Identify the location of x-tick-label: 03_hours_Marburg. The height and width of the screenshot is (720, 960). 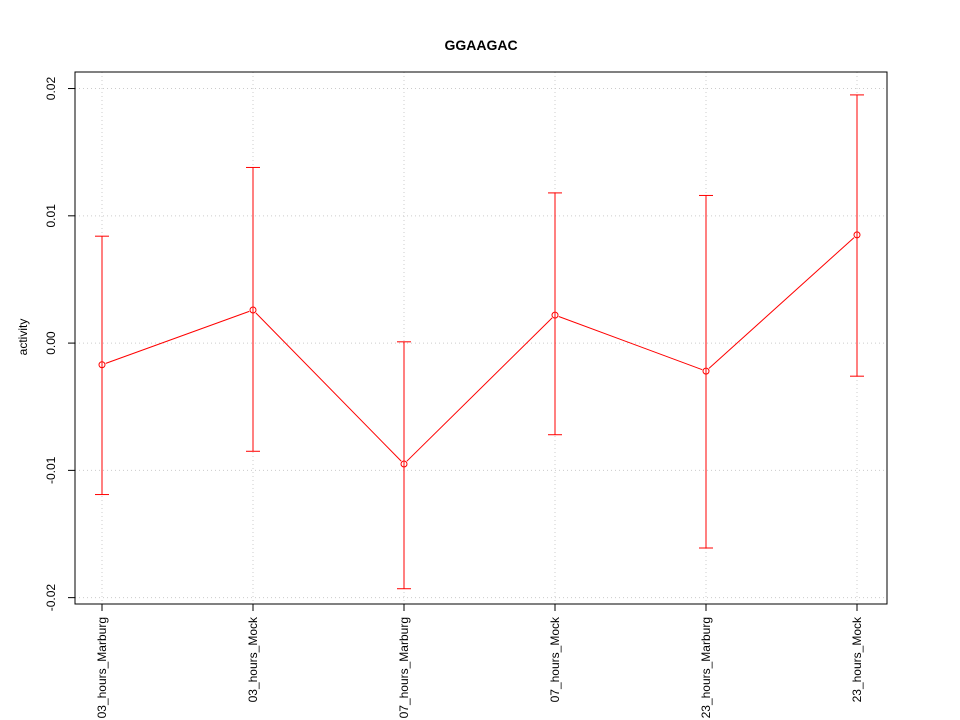
(102, 667).